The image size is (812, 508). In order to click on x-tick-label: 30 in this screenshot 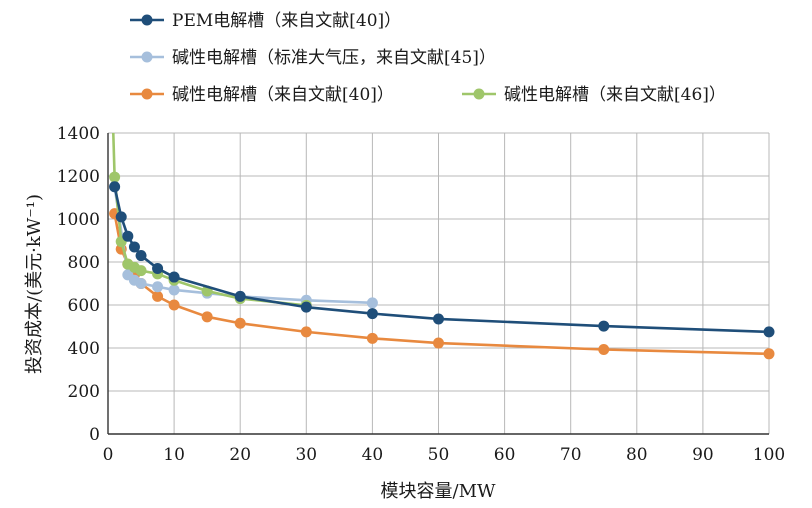, I will do `click(306, 455)`.